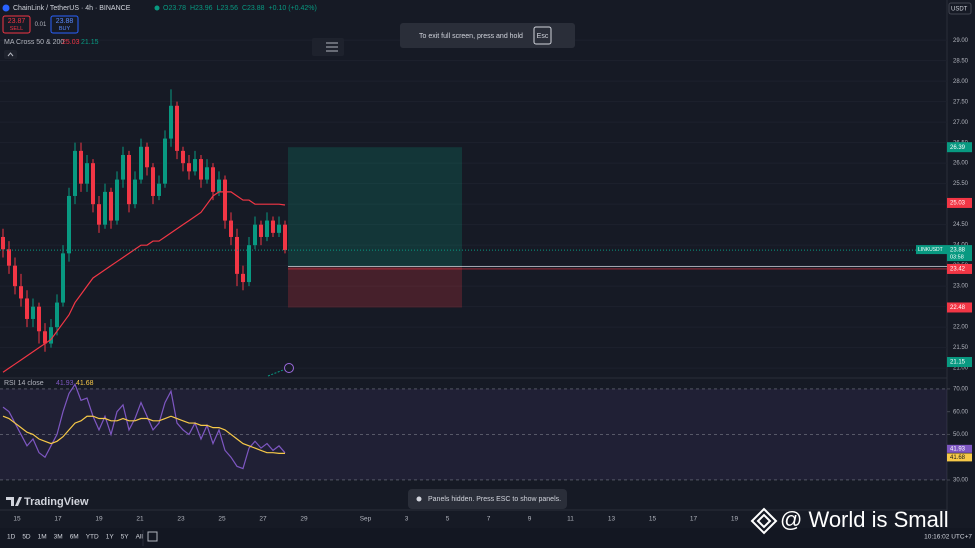 The image size is (975, 548). I want to click on price-tag-label: 23.42, so click(958, 270).